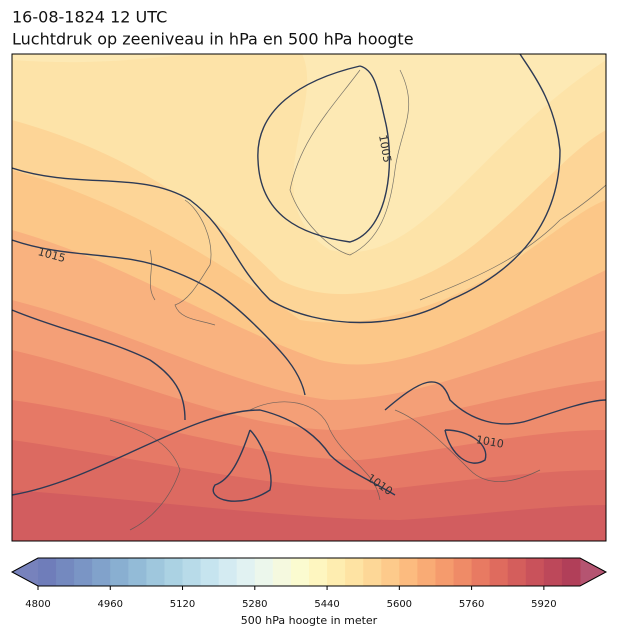 The height and width of the screenshot is (639, 618). I want to click on colorbar-outline, so click(309, 572).